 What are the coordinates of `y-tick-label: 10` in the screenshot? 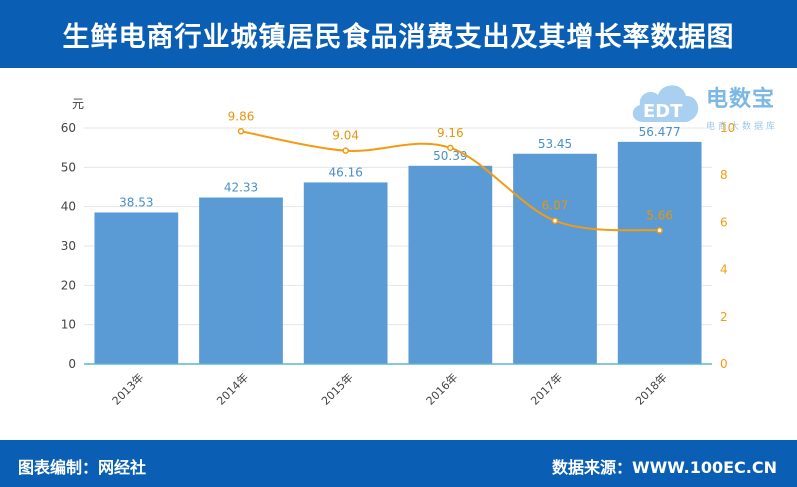 It's located at (68, 325).